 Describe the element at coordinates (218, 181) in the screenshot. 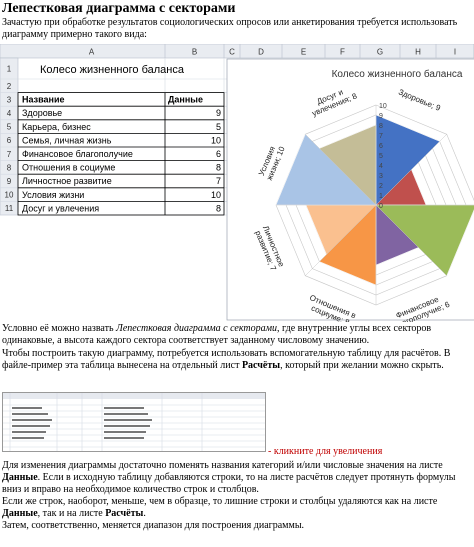

I see `cell-number: 7` at that location.